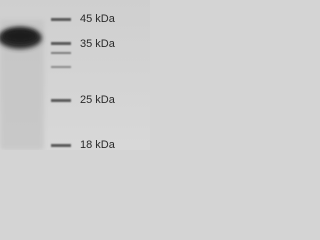 The width and height of the screenshot is (320, 240). I want to click on marker-label: 25 kDa, so click(98, 100).